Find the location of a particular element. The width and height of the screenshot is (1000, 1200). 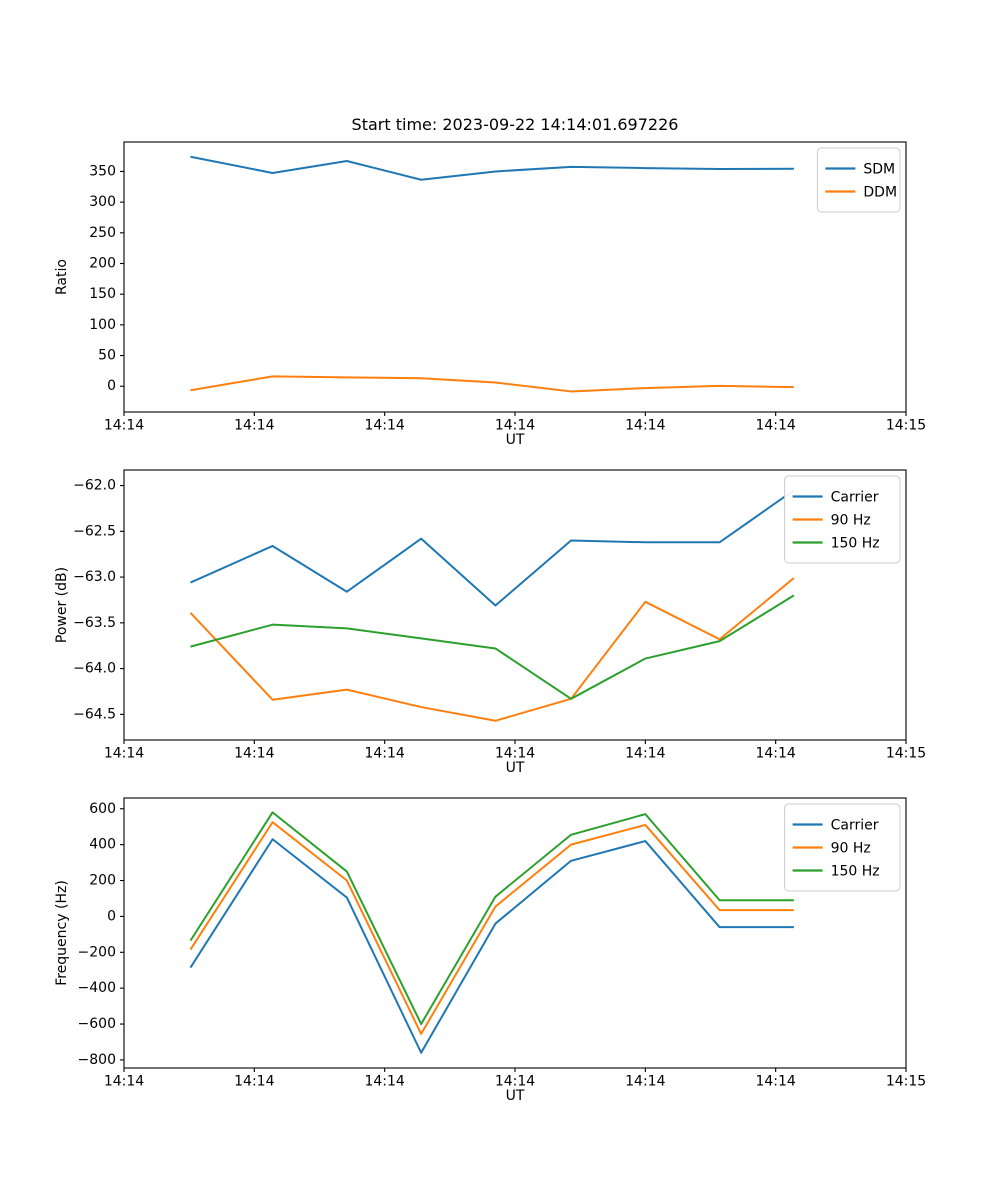

series-line-sdm is located at coordinates (492, 168).